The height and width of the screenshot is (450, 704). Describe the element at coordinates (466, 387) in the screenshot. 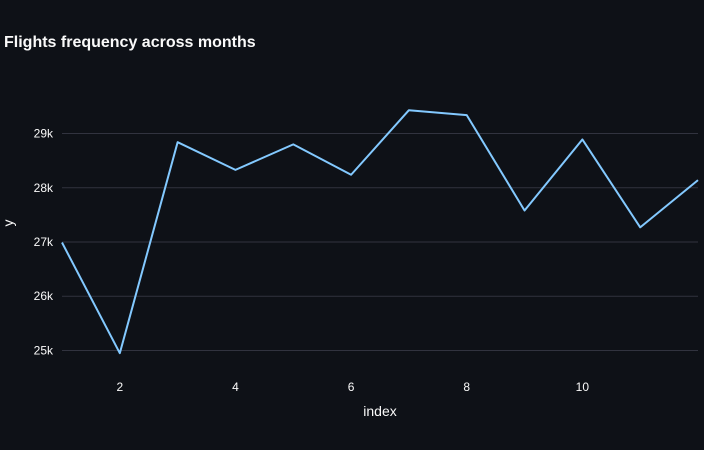

I see `x-tick-label: 8` at that location.